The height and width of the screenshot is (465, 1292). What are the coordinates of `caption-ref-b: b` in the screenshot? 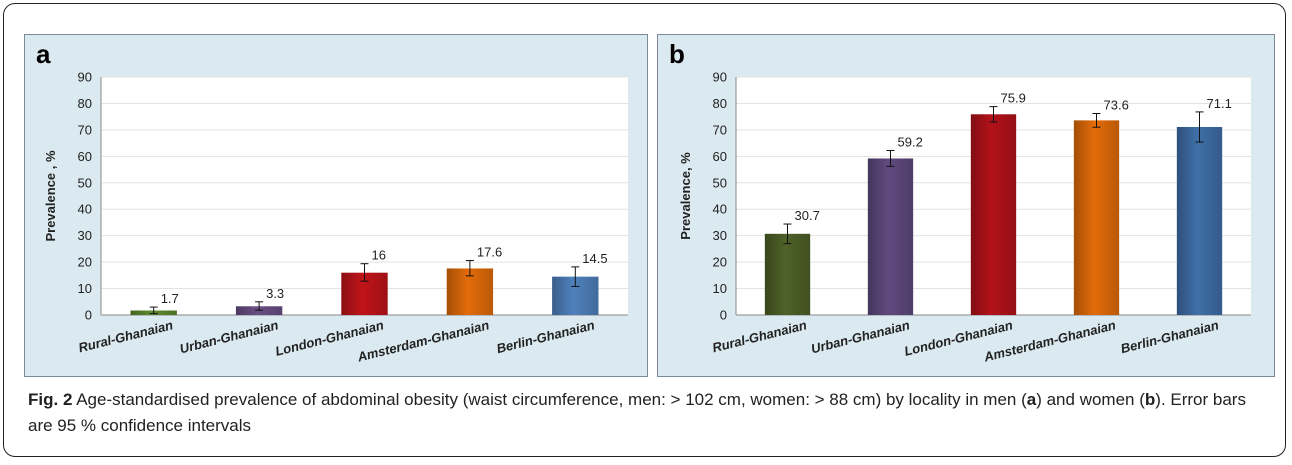 It's located at (1150, 399).